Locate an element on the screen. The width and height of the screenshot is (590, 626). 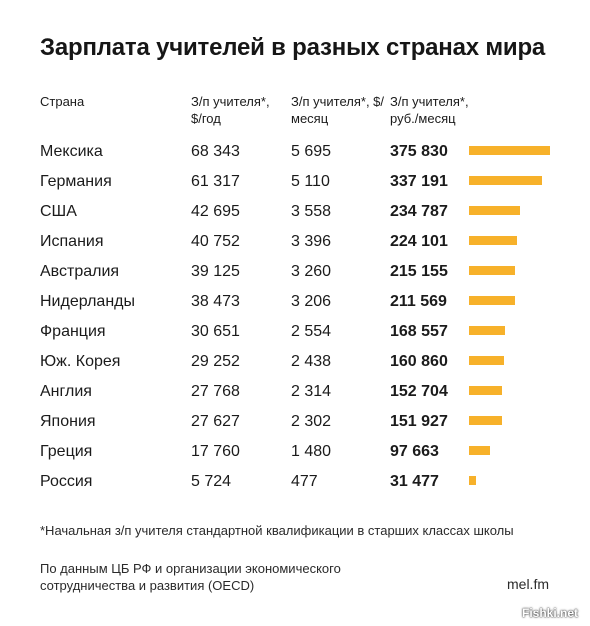
usd-month-cell: 3 206 is located at coordinates (311, 301).